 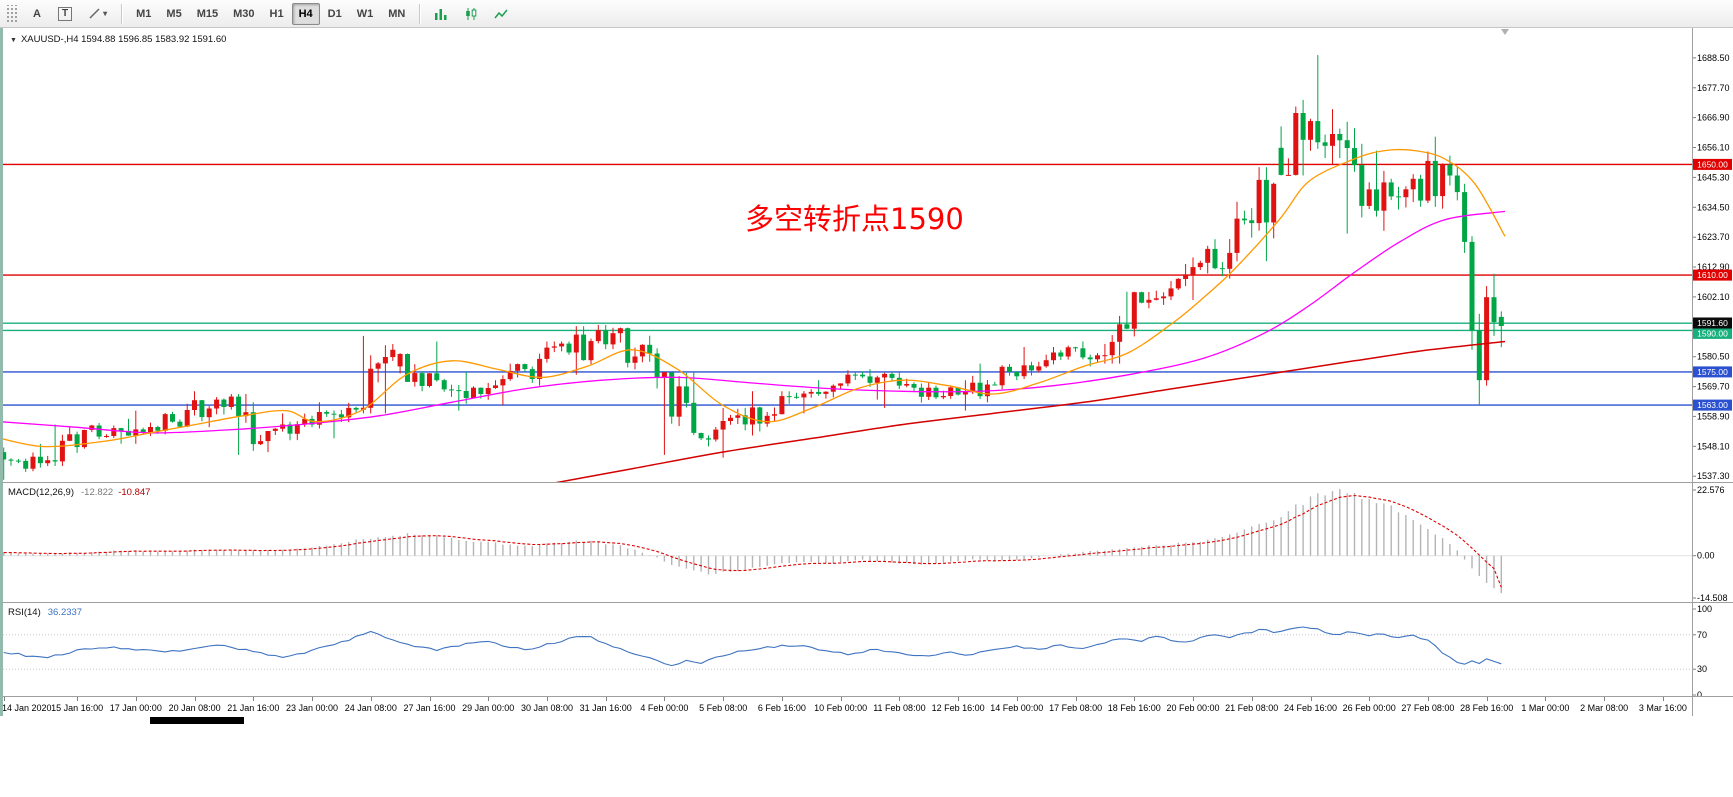 What do you see at coordinates (1713, 357) in the screenshot?
I see `price-tick-label: 1580.50` at bounding box center [1713, 357].